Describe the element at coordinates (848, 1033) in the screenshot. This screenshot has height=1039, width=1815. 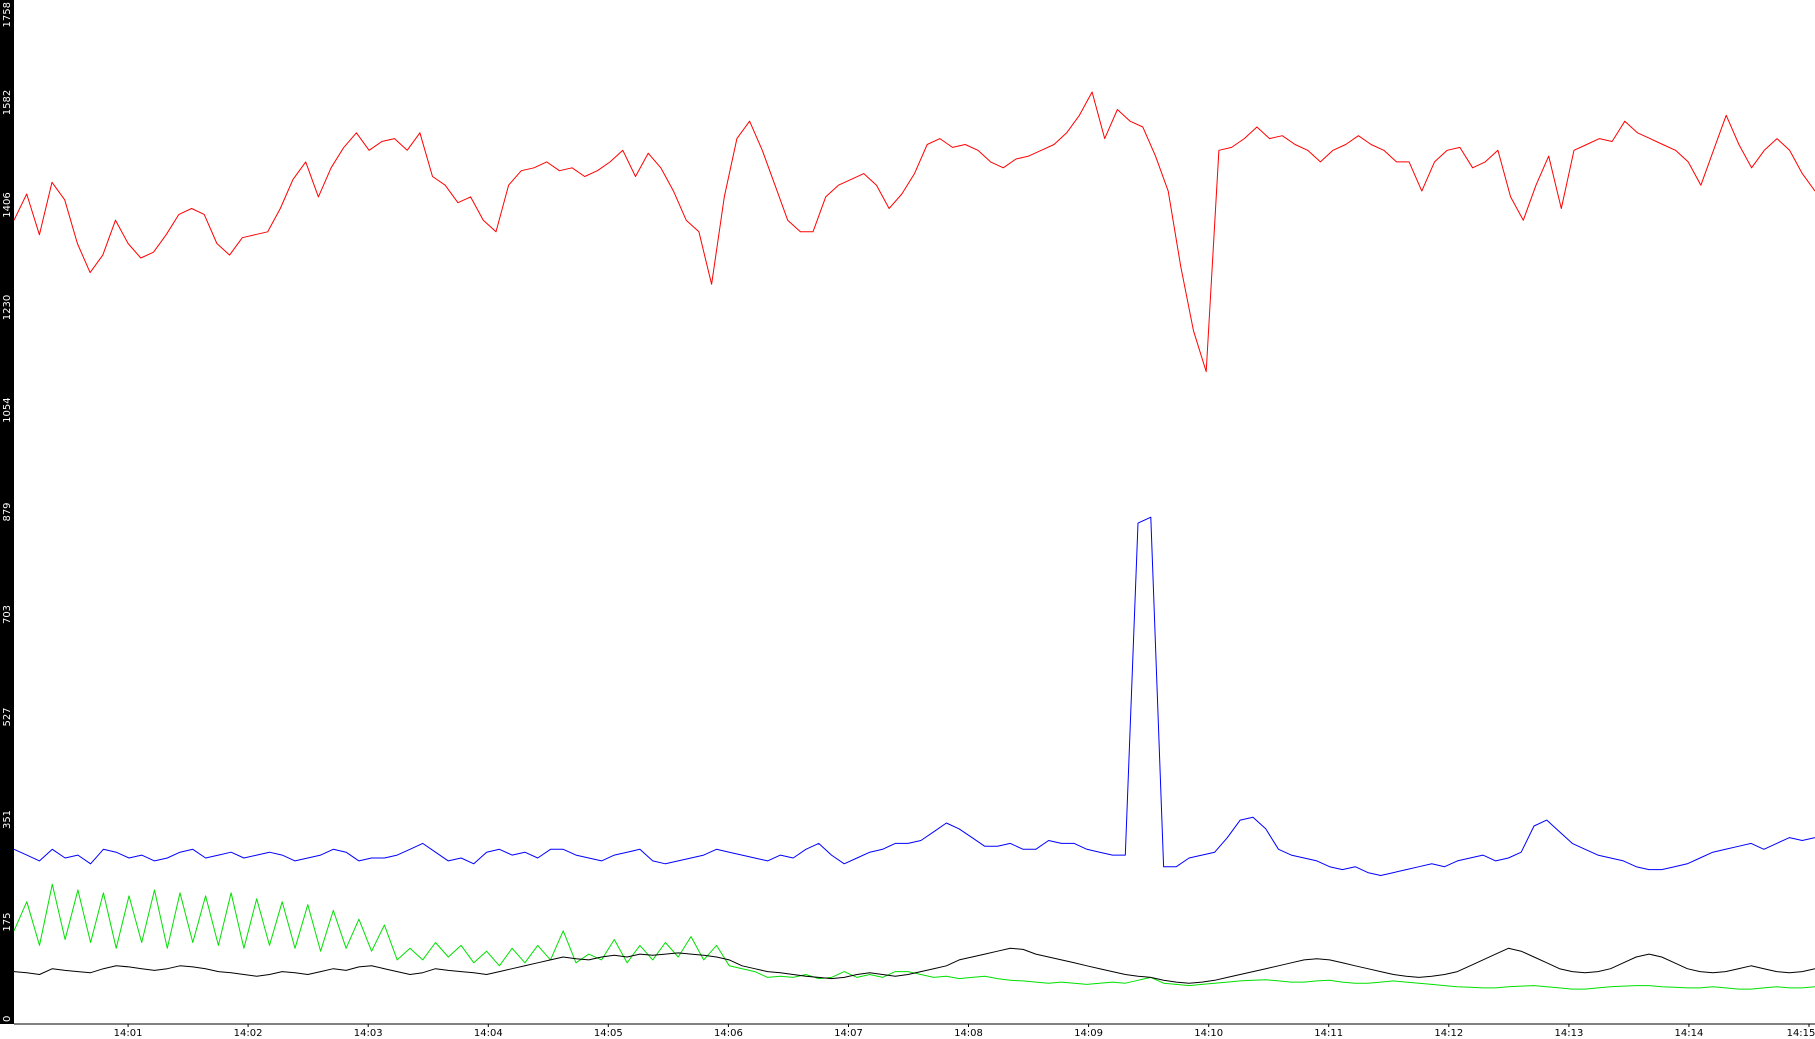
I see `x-tick-label: 14:07` at that location.